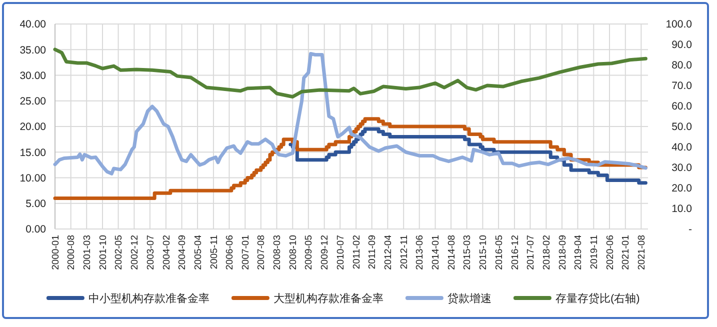  I want to click on legend-label: 大型机构存款准备金率, so click(328, 298).